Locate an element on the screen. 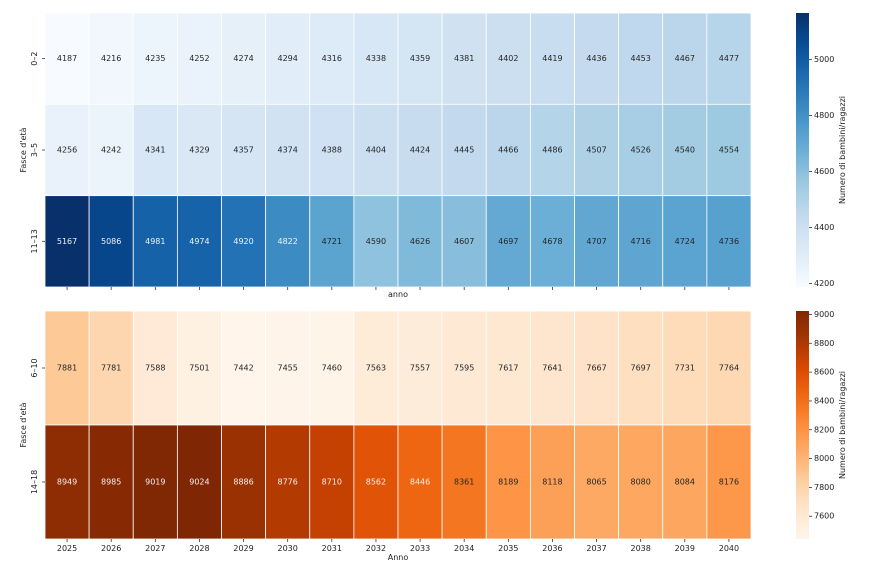  cell-value-label: 4436 is located at coordinates (596, 58).